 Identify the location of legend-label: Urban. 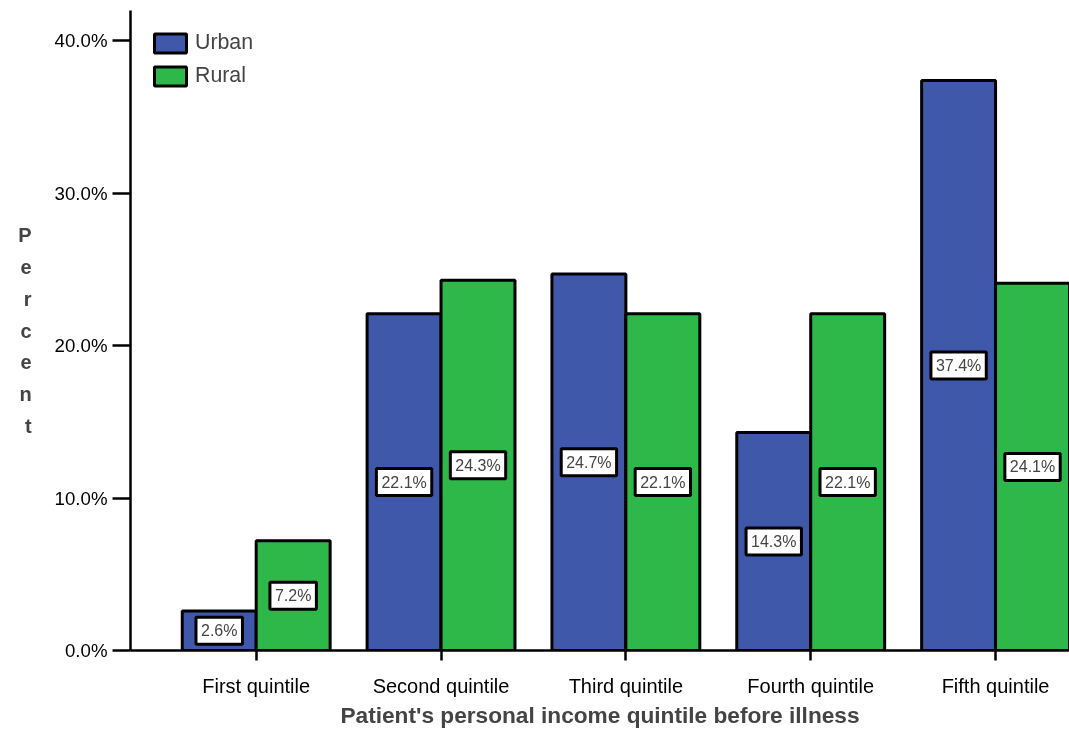
(224, 42).